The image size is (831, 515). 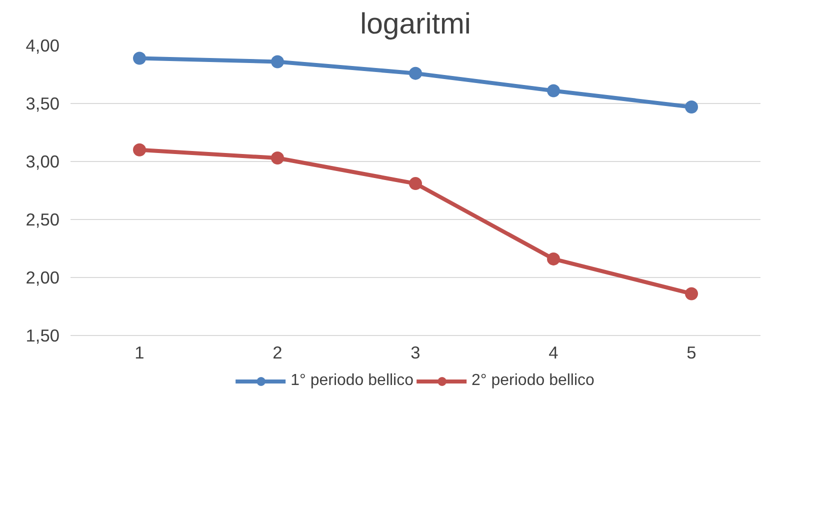 I want to click on y-tick-label: 2,50, so click(x=43, y=220).